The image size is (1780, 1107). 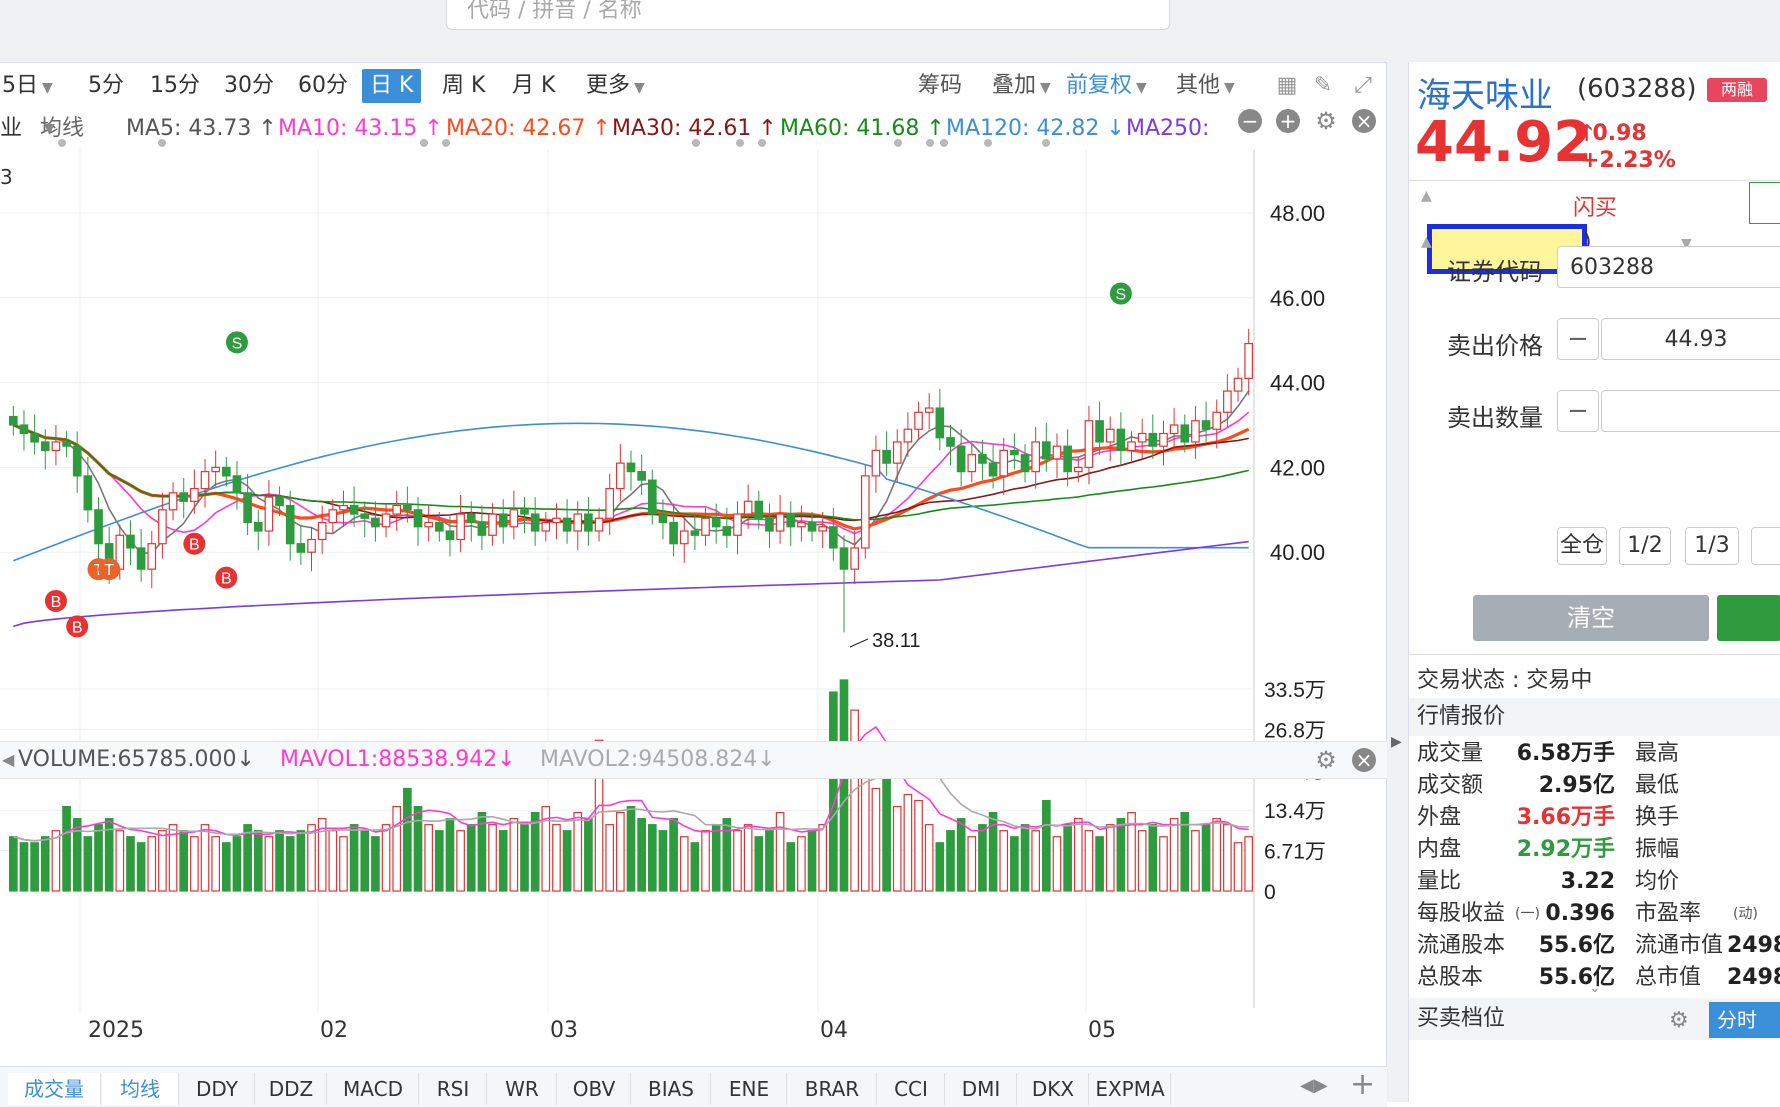 What do you see at coordinates (175, 85) in the screenshot?
I see `tab-15min: 15分` at bounding box center [175, 85].